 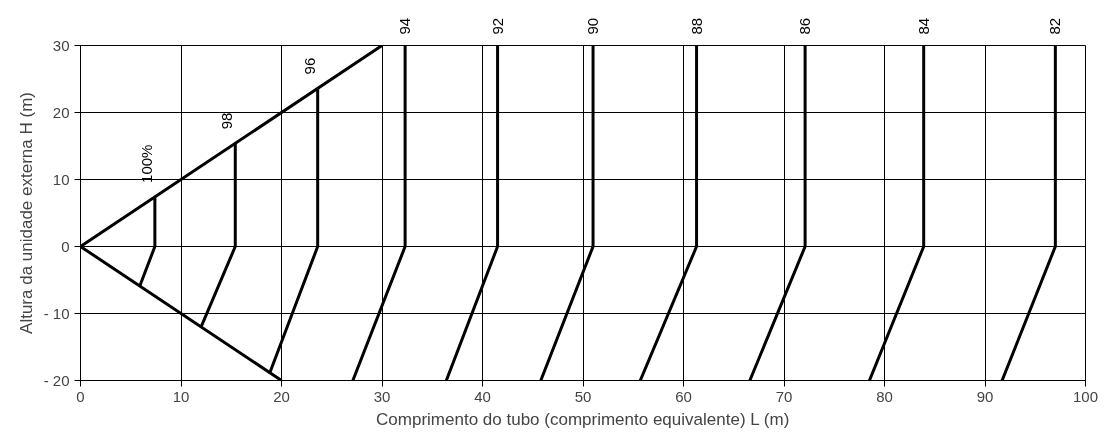 What do you see at coordinates (61, 45) in the screenshot?
I see `y-tick-label: 30` at bounding box center [61, 45].